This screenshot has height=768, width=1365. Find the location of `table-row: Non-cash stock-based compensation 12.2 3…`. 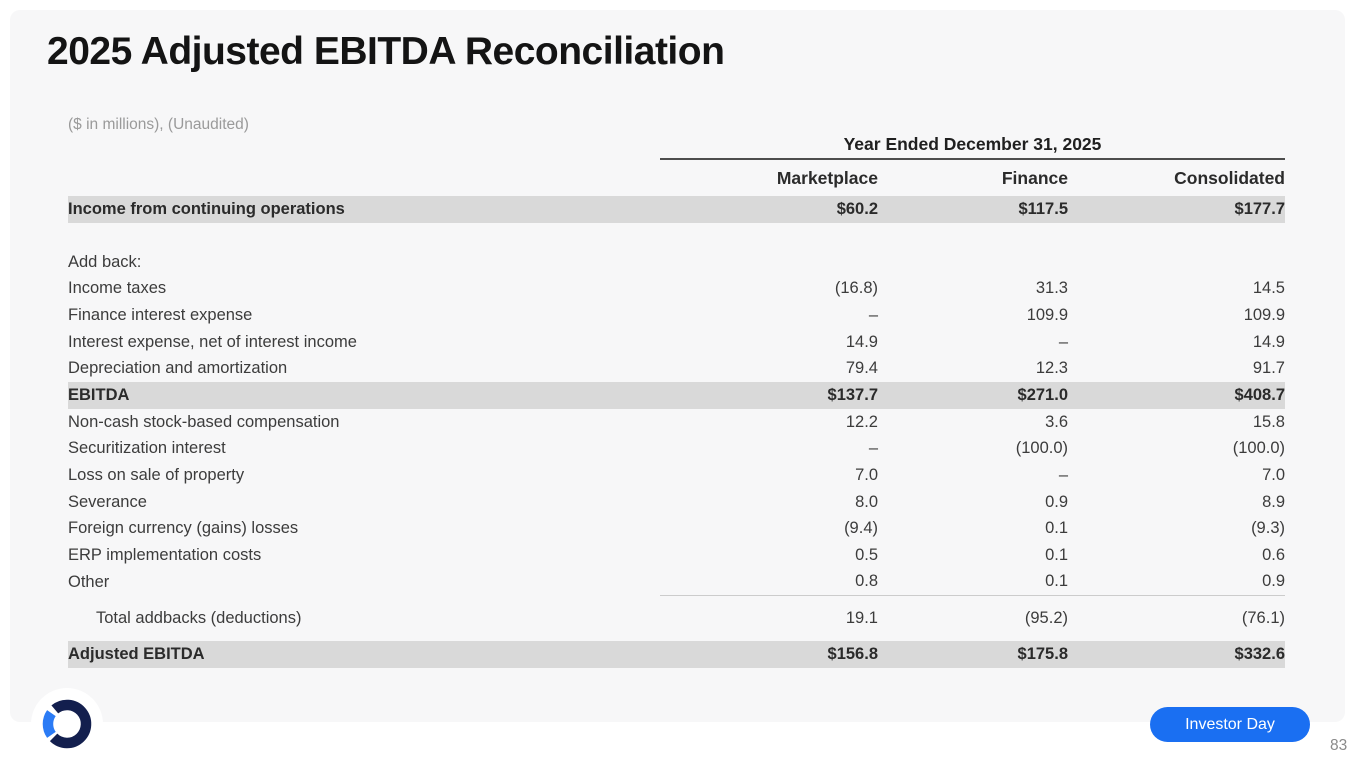

table-row: Non-cash stock-based compensation 12.2 3… is located at coordinates (676, 422).